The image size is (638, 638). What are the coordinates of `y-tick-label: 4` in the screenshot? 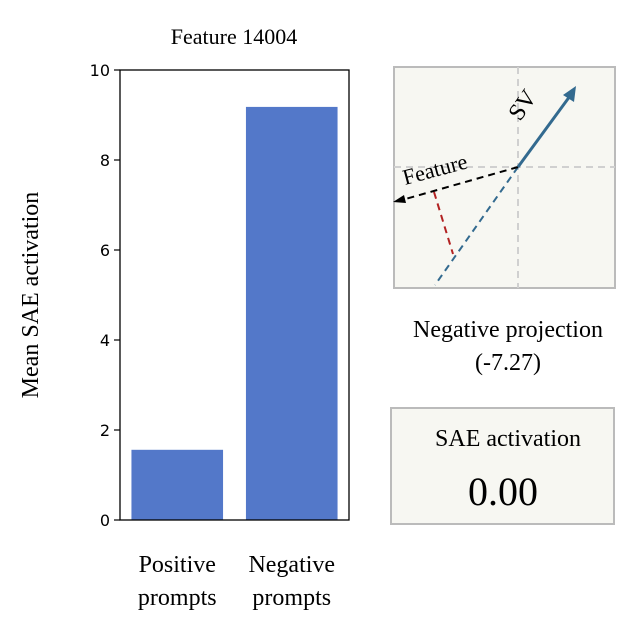 It's located at (105, 340).